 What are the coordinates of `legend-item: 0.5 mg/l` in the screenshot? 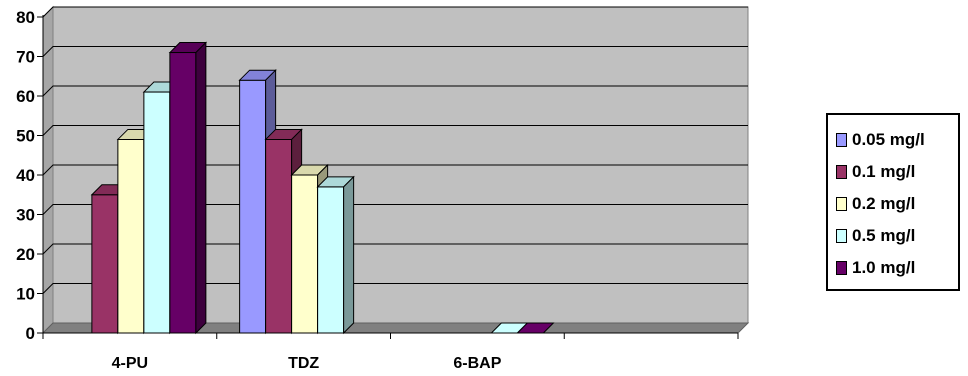 It's located at (875, 236).